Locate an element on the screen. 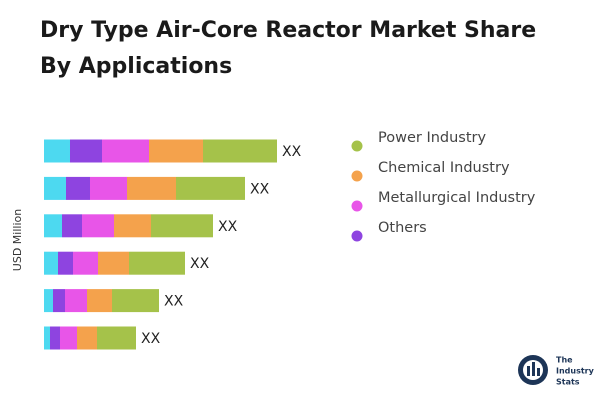  chart-title: Dry Type Air-Core Reactor Market Share is located at coordinates (288, 30).